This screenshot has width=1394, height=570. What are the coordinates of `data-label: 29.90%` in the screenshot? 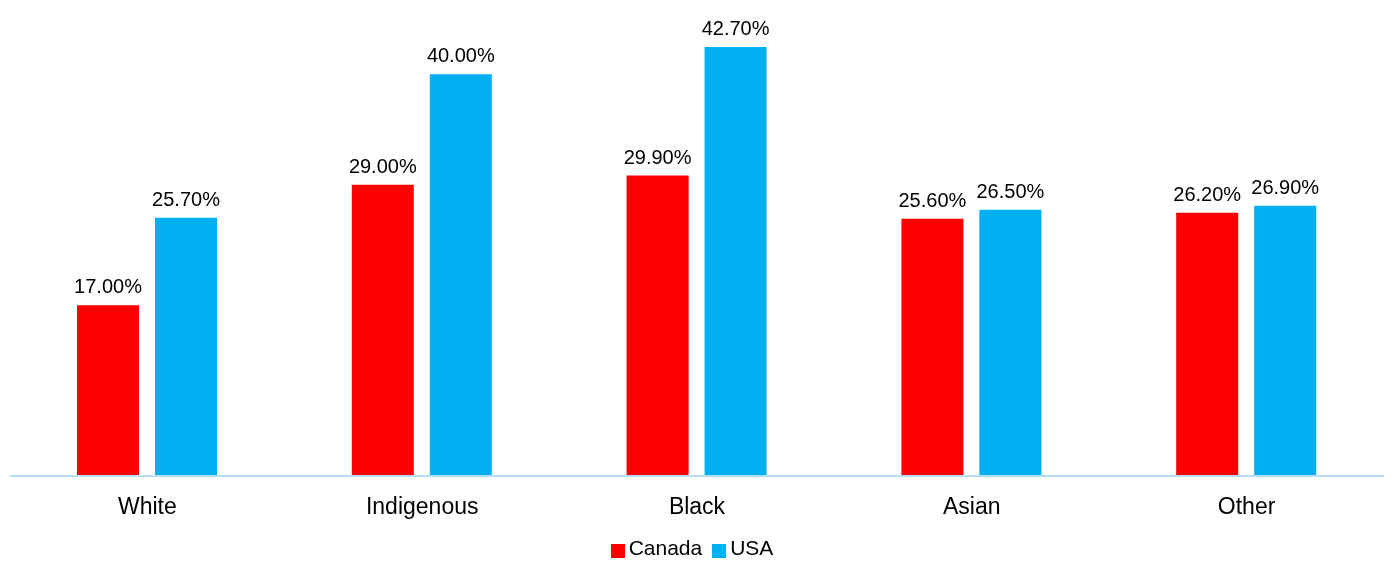 It's located at (657, 156).